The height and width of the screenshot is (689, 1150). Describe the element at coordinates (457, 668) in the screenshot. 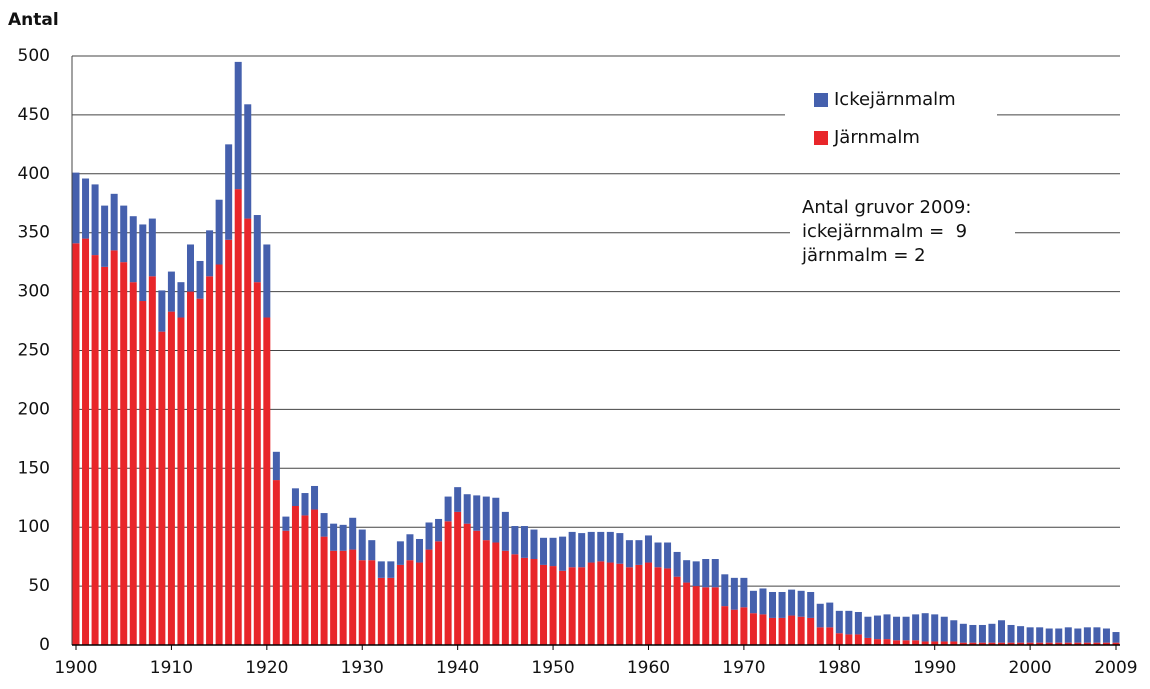

I see `x-tick-label: 1940` at that location.